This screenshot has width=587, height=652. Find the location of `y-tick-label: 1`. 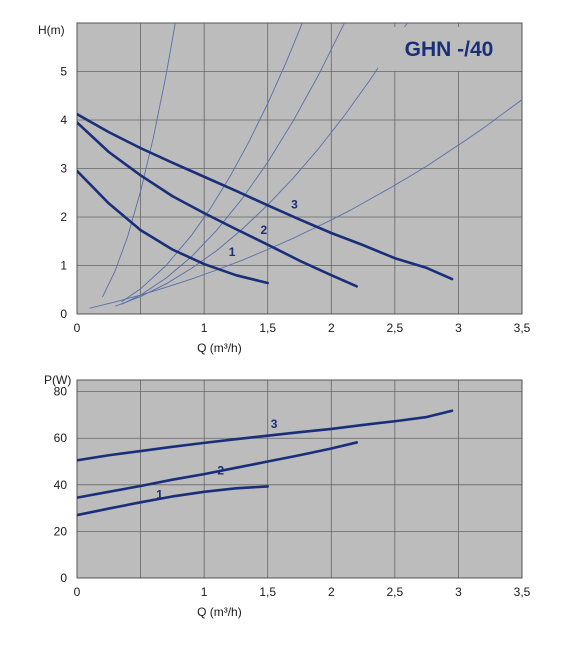

y-tick-label: 1 is located at coordinates (63, 266).